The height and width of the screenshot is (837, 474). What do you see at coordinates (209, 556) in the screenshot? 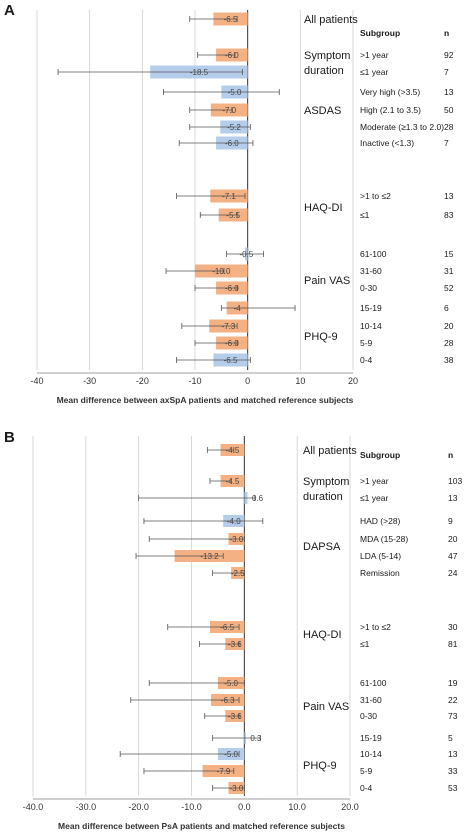
I see `data-label: -13.2` at bounding box center [209, 556].